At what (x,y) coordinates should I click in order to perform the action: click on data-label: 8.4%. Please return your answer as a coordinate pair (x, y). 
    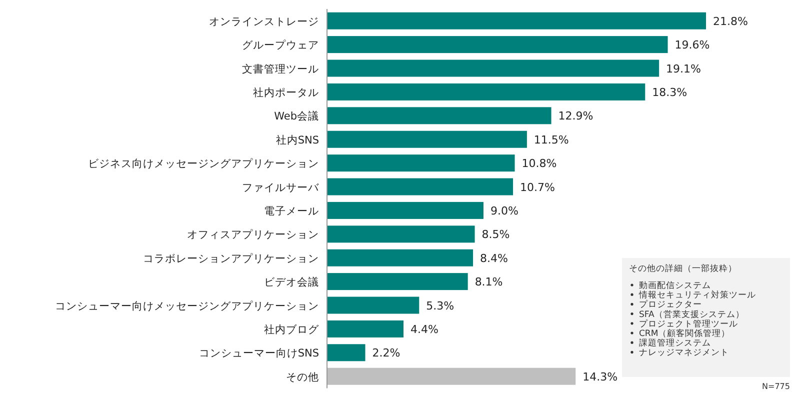
    Looking at the image, I should click on (494, 258).